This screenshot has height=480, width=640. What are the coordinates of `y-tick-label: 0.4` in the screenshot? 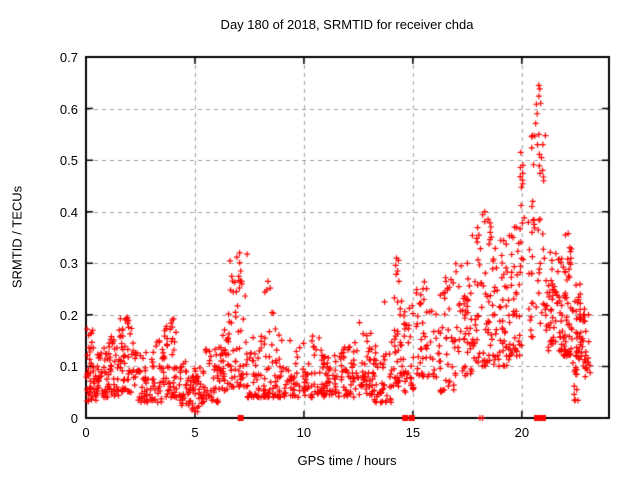 It's located at (68, 212).